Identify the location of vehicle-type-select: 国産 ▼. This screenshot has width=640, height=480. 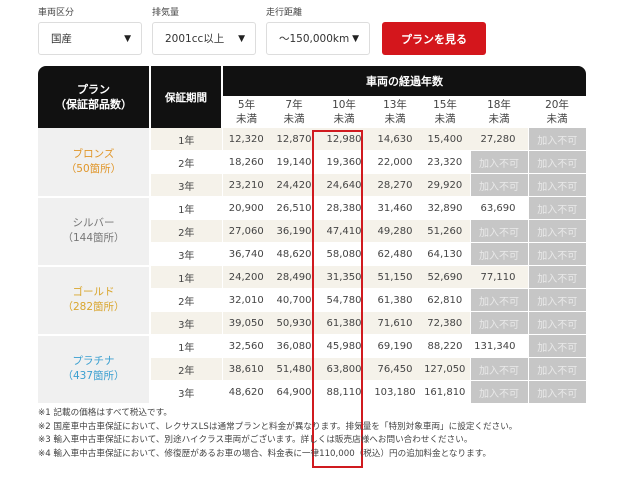
(90, 38).